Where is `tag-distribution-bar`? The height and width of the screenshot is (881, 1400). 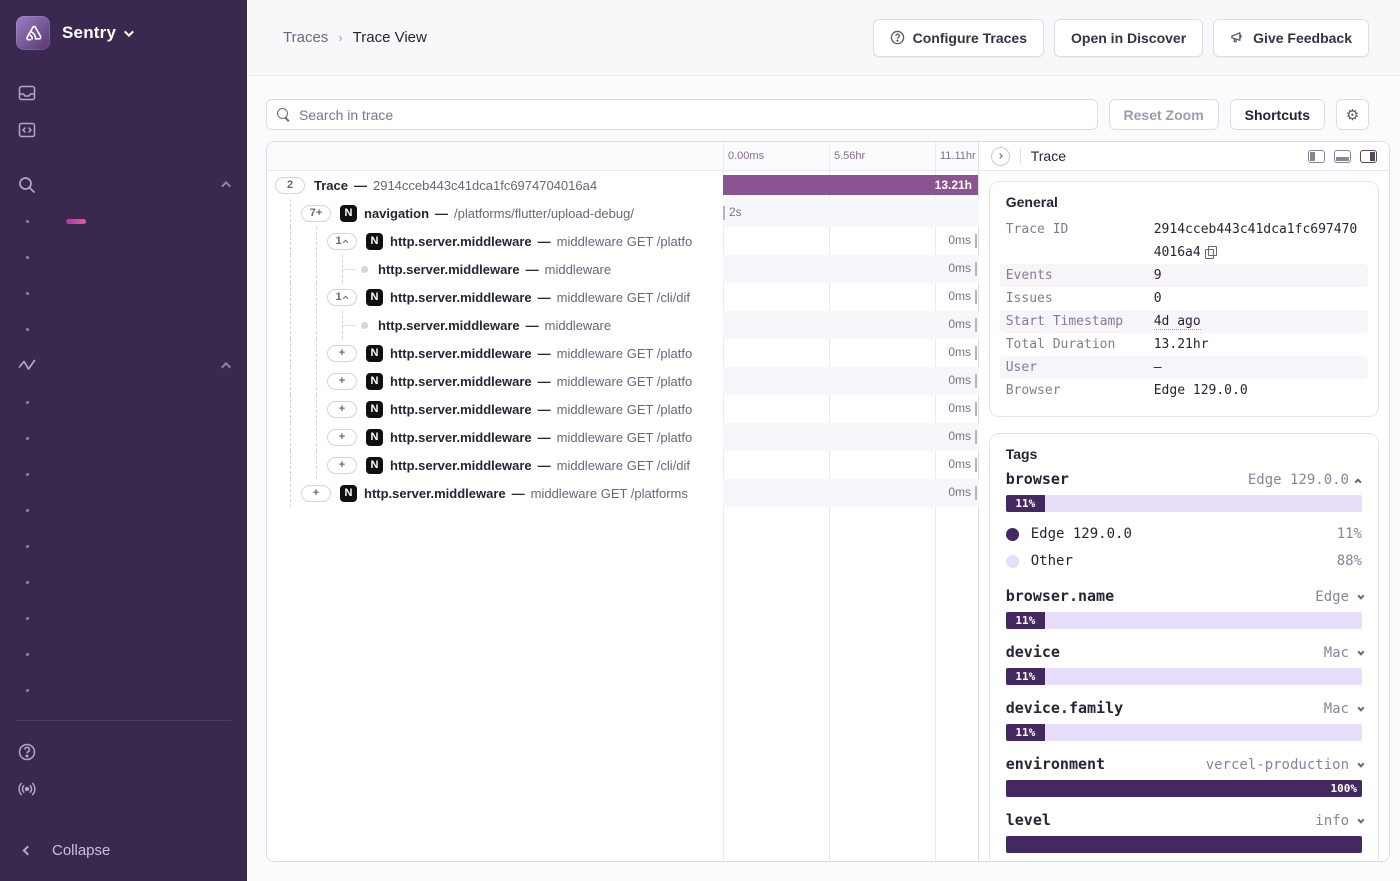
tag-distribution-bar is located at coordinates (1183, 844).